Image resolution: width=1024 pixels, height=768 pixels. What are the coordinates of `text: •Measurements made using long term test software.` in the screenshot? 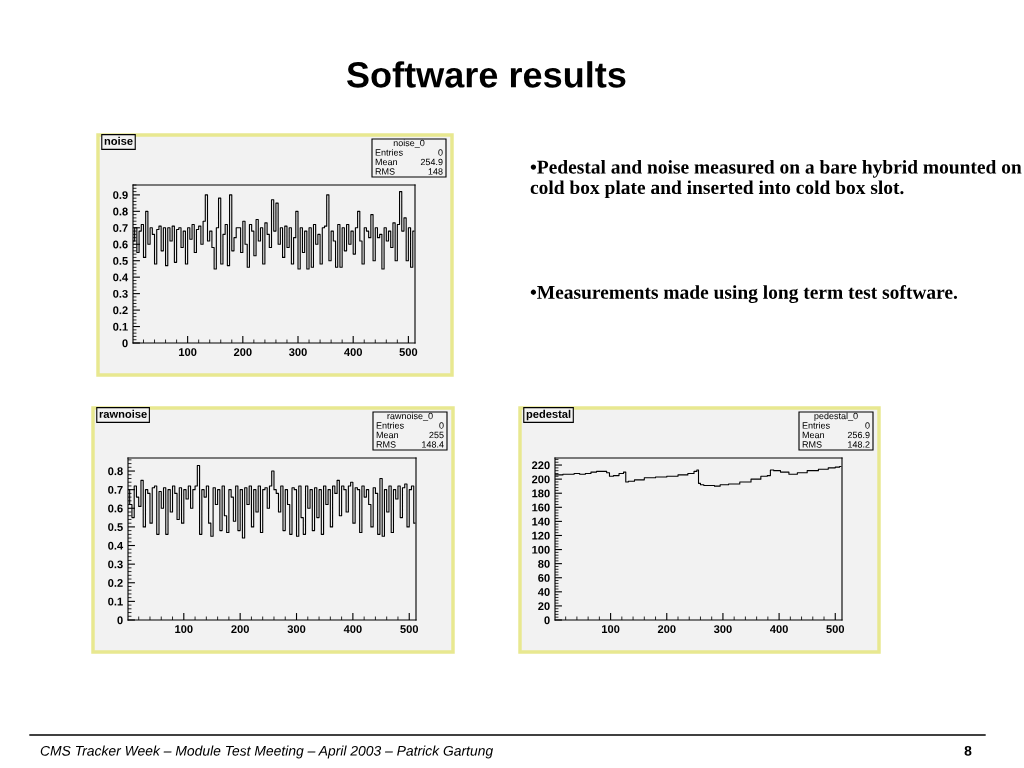 It's located at (744, 294).